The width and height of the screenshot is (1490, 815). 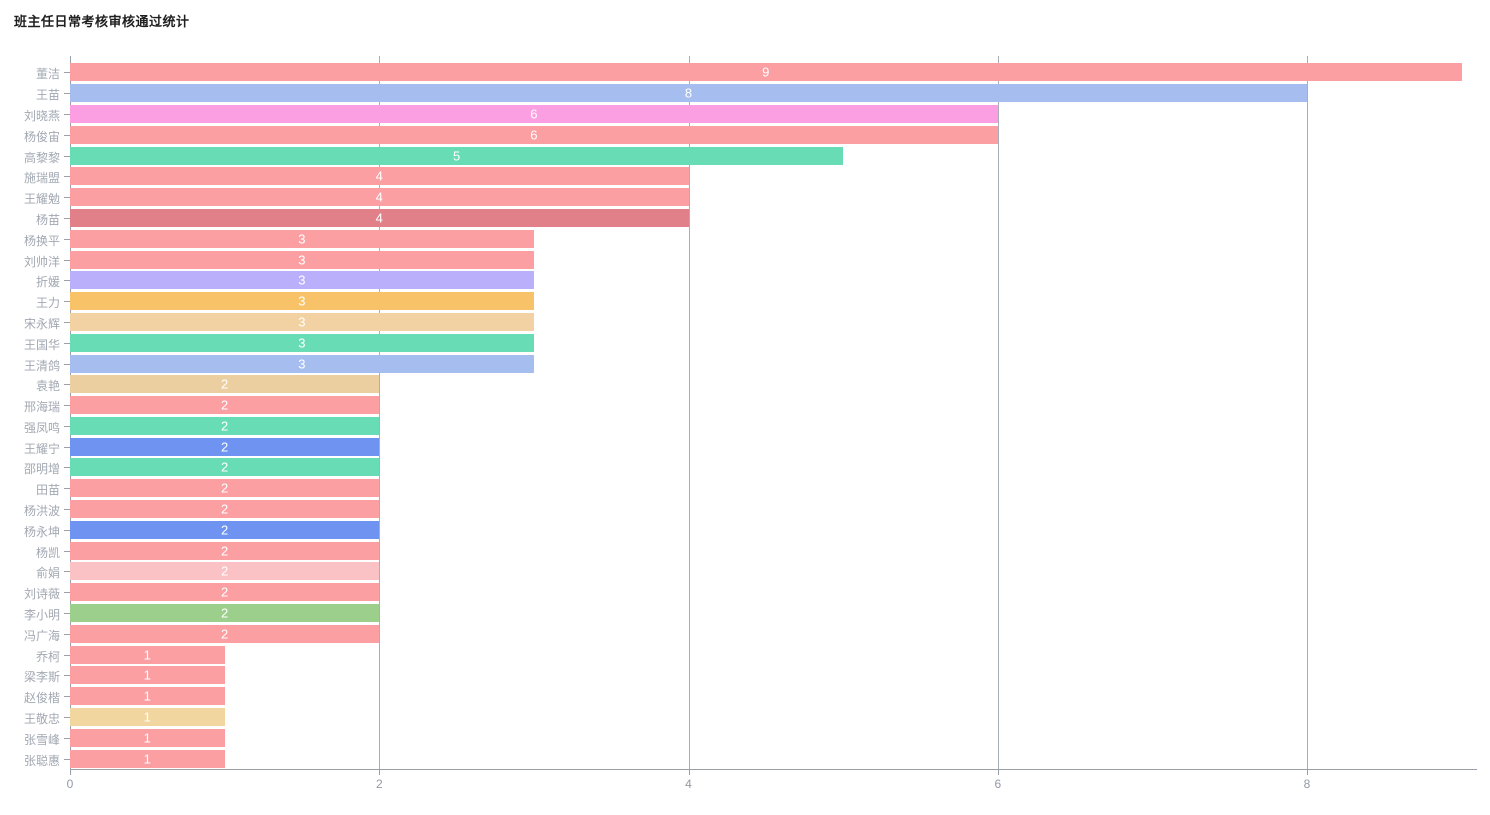 I want to click on x-axis-tick-label: 4, so click(x=688, y=784).